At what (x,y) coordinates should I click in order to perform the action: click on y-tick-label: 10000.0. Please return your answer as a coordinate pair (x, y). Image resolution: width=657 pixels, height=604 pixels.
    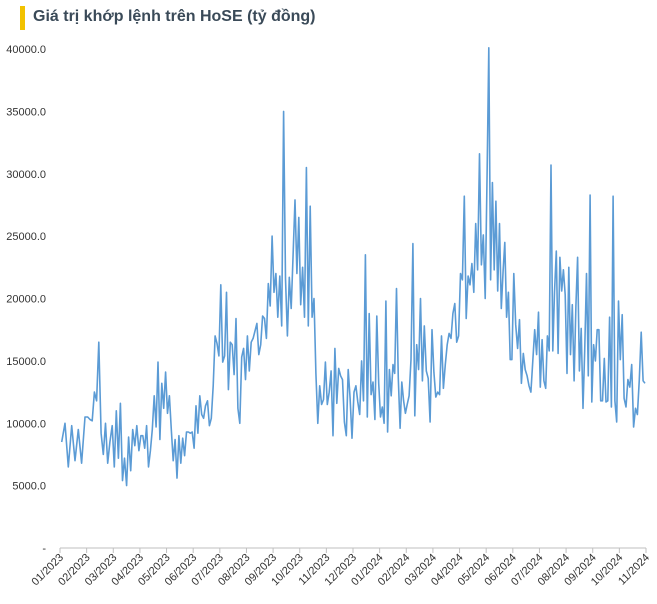
    Looking at the image, I should click on (26, 424).